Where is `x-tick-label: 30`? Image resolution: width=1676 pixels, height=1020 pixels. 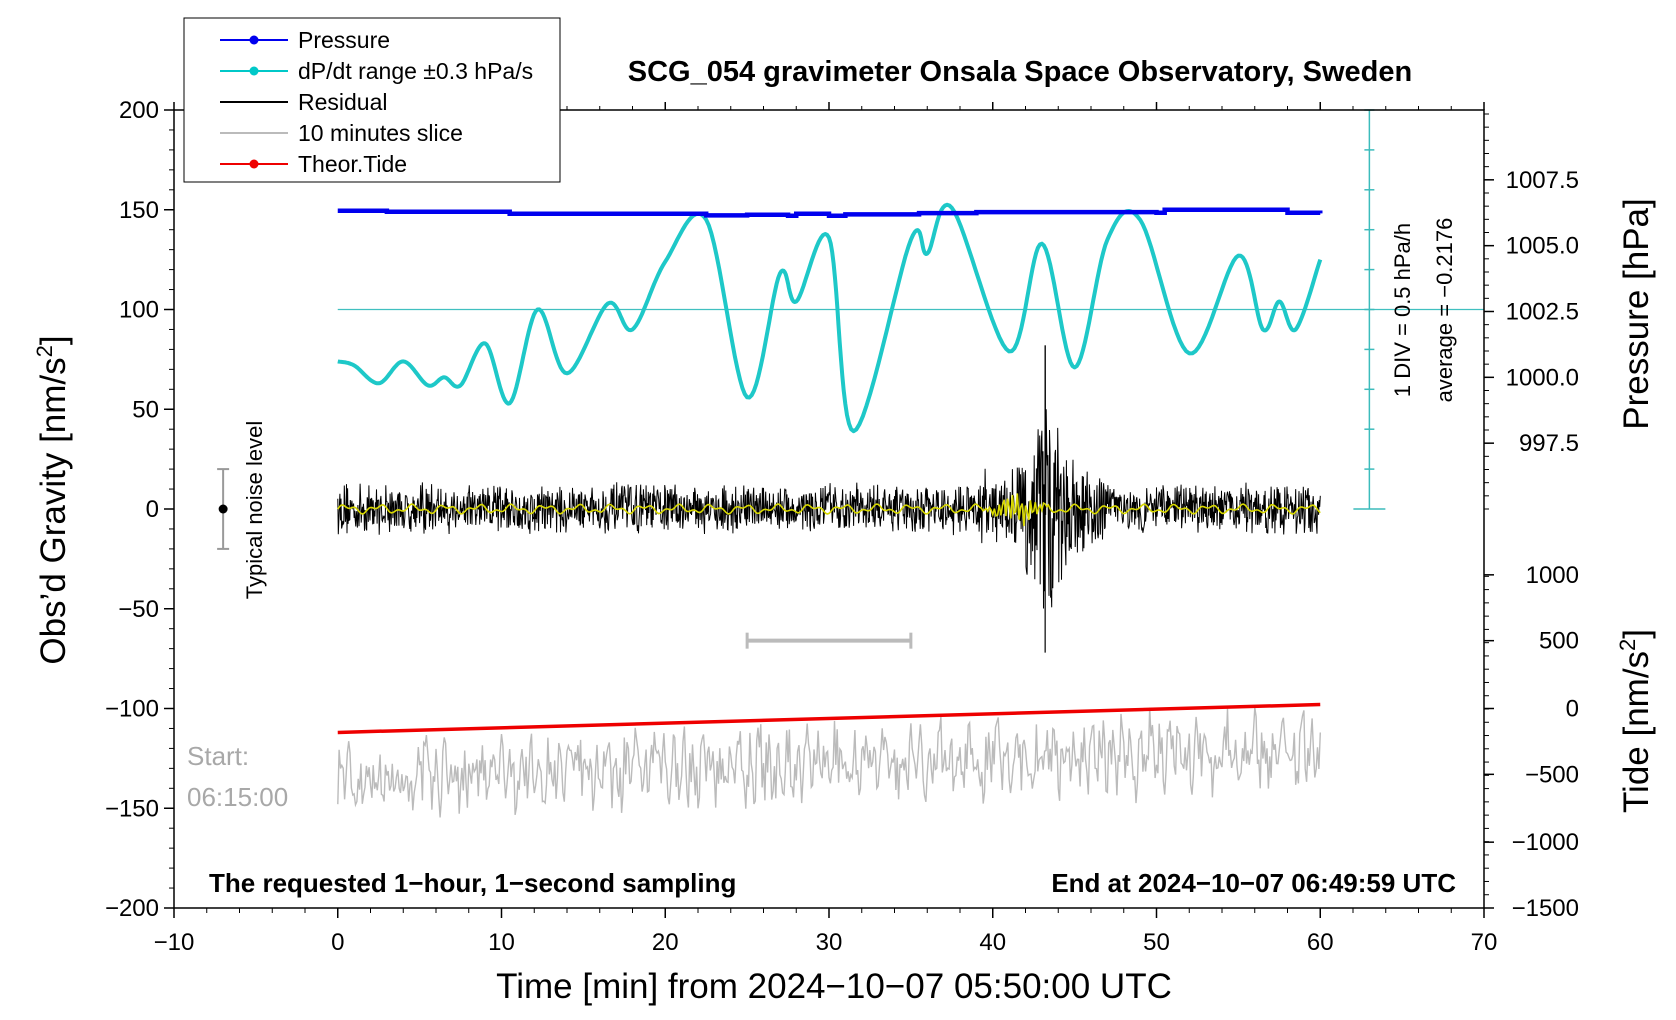 x-tick-label: 30 is located at coordinates (829, 942).